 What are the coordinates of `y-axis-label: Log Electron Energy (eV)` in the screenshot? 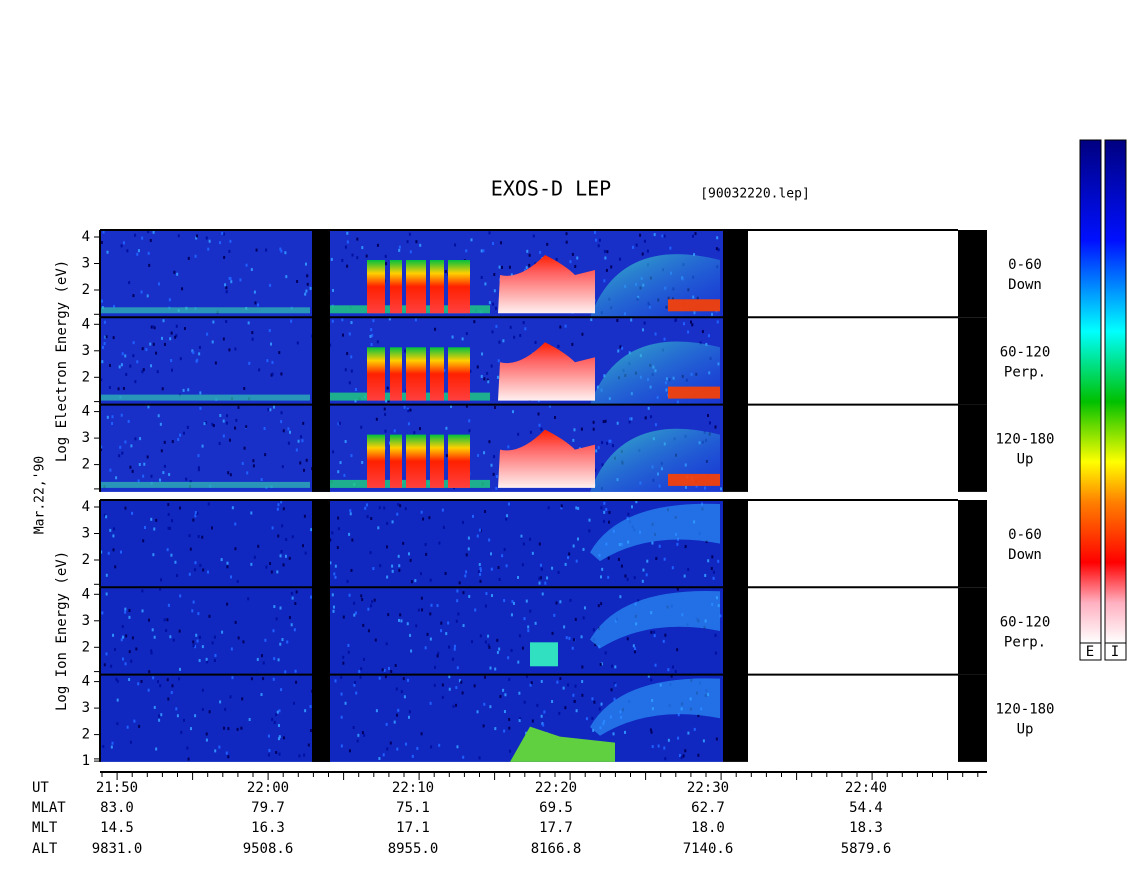 It's located at (62, 361).